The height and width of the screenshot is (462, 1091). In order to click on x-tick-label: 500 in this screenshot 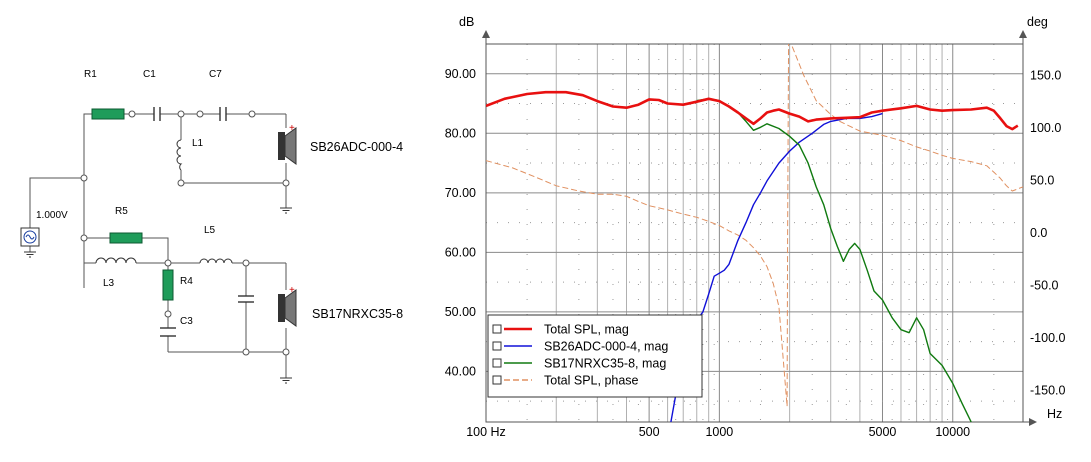, I will do `click(649, 432)`.